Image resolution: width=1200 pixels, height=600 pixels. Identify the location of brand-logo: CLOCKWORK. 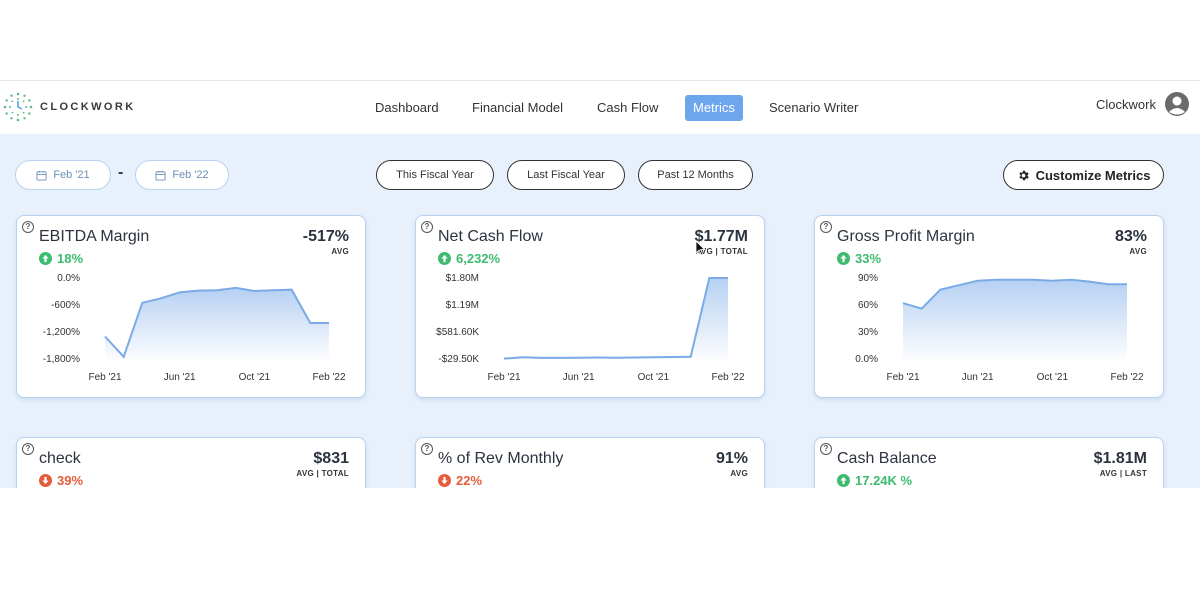
(69, 107).